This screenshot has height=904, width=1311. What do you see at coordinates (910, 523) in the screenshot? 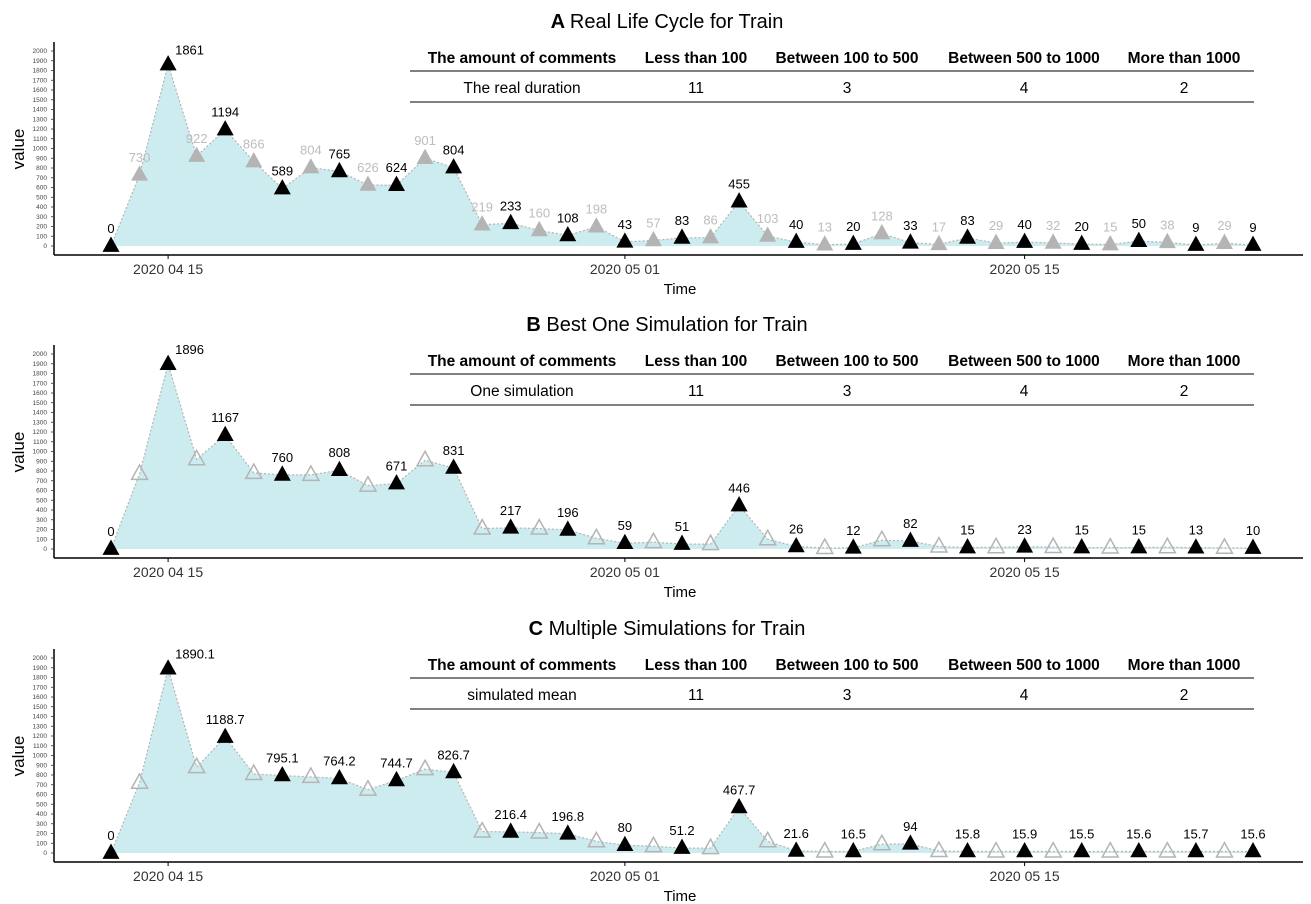
I see `data-label: 82` at bounding box center [910, 523].